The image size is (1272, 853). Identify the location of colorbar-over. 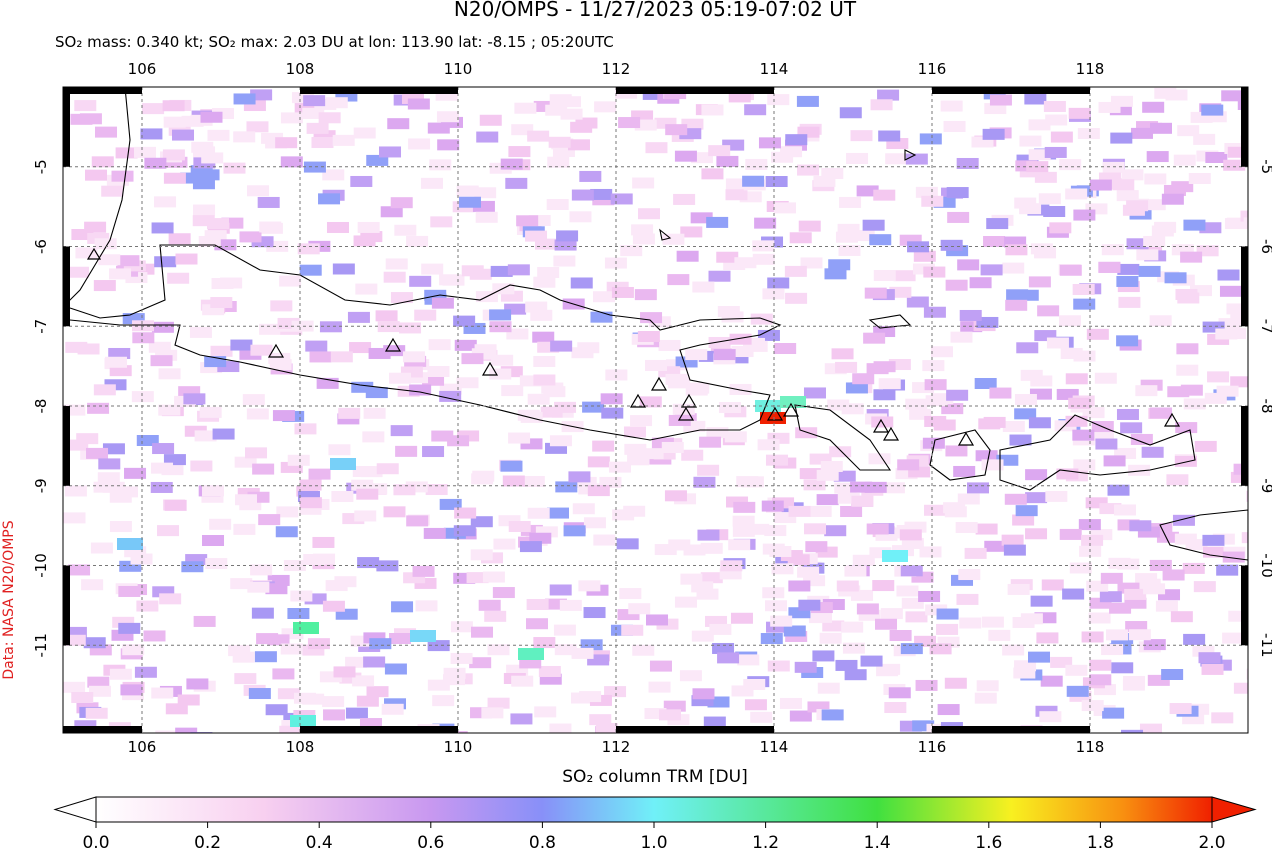
(1234, 809).